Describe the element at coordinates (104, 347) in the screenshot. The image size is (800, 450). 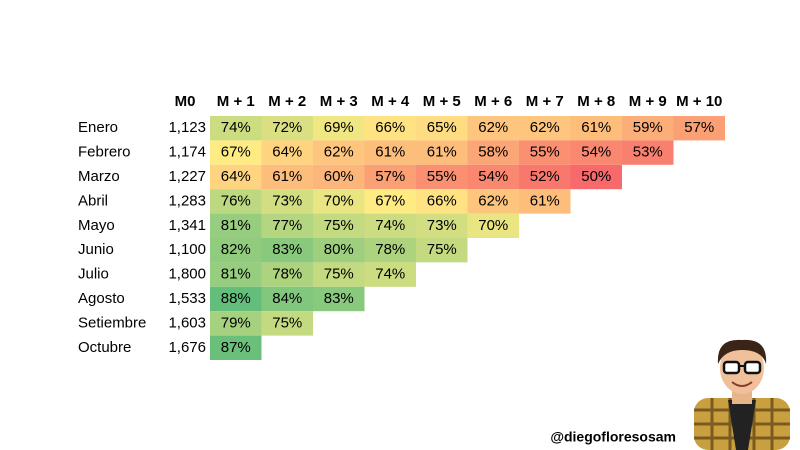
I see `row-label: Octubre` at that location.